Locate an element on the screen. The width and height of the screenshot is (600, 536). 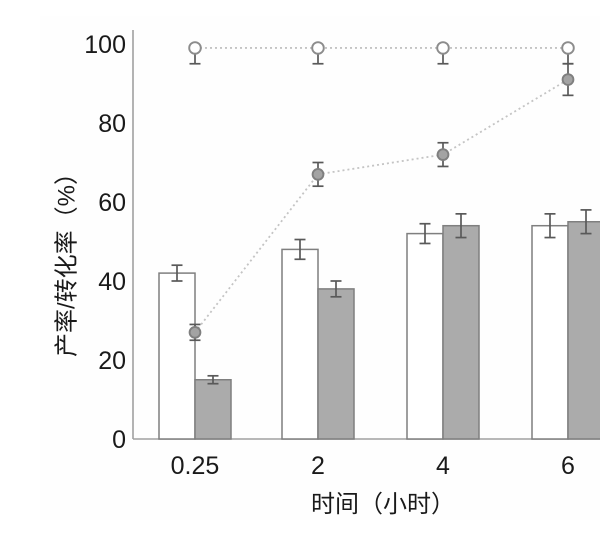
y-tick-label: 60 is located at coordinates (112, 203).